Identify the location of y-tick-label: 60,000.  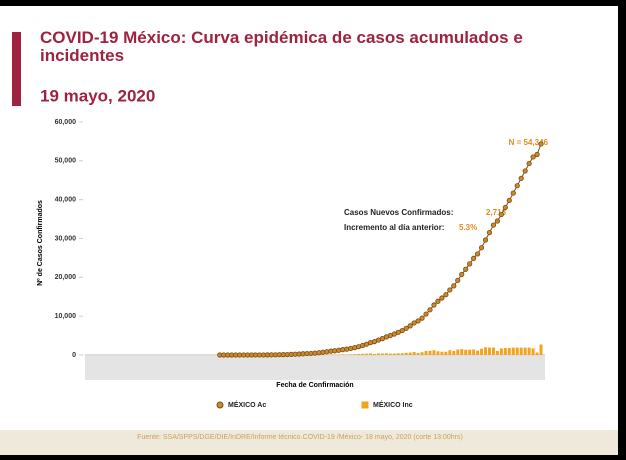
(66, 122).